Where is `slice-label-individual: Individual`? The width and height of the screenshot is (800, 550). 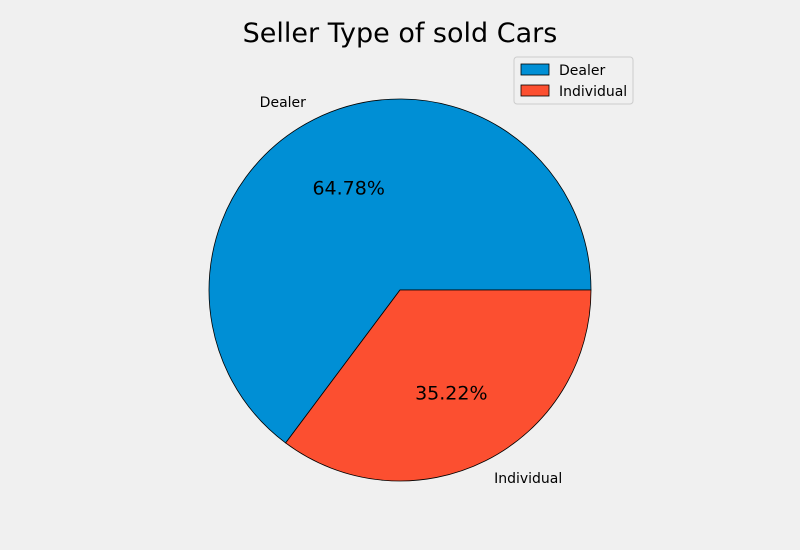
slice-label-individual: Individual is located at coordinates (528, 479).